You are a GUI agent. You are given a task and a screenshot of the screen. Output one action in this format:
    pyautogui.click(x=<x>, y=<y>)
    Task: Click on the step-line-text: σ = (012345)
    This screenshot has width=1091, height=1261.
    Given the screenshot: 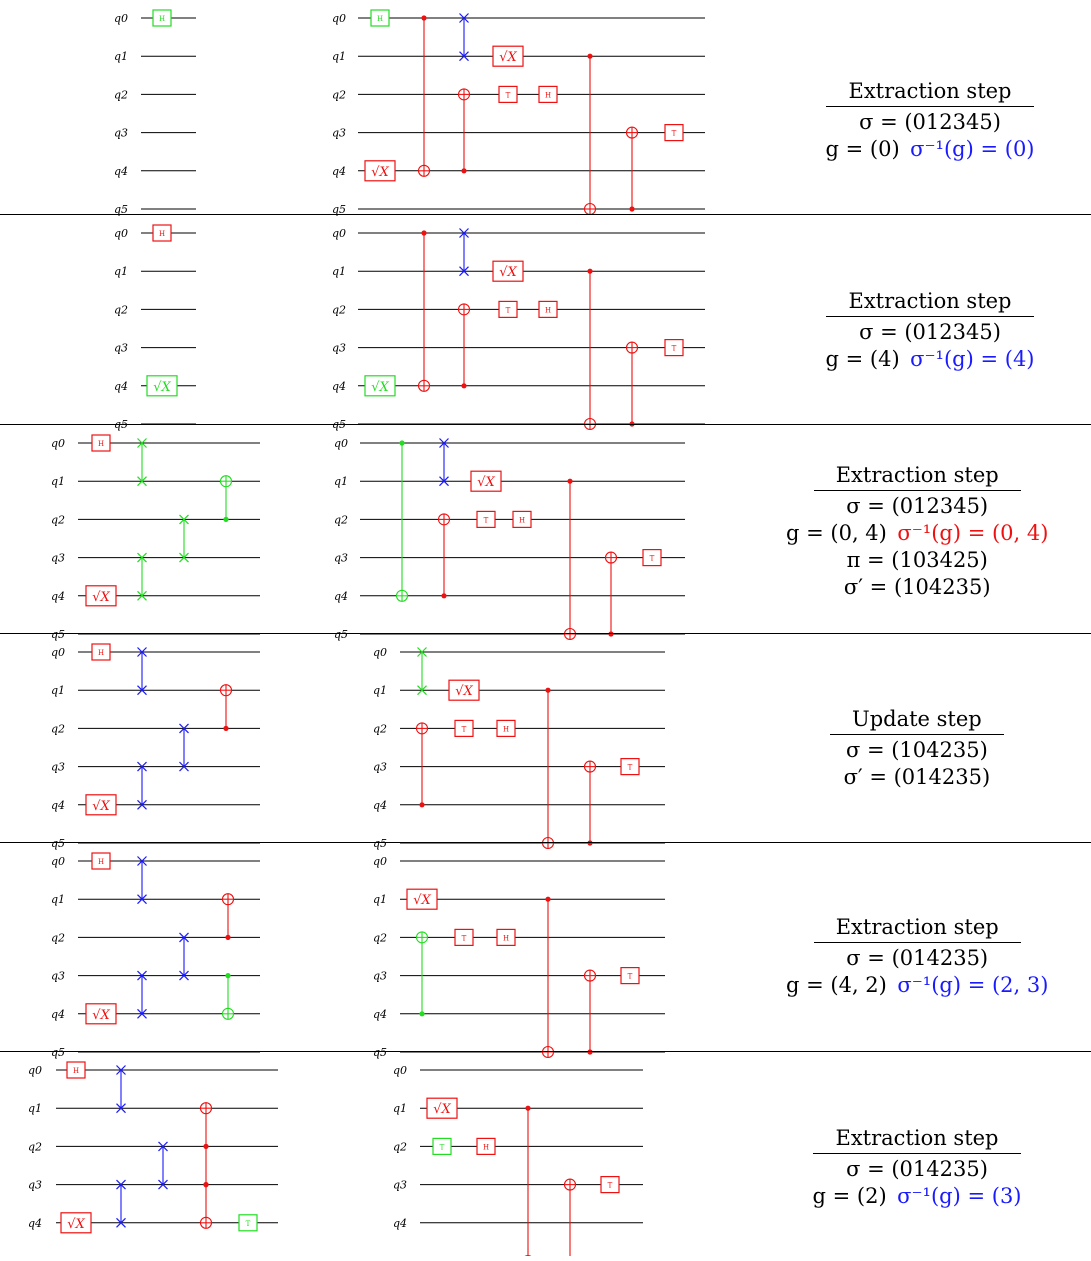 What is the action you would take?
    pyautogui.click(x=917, y=506)
    